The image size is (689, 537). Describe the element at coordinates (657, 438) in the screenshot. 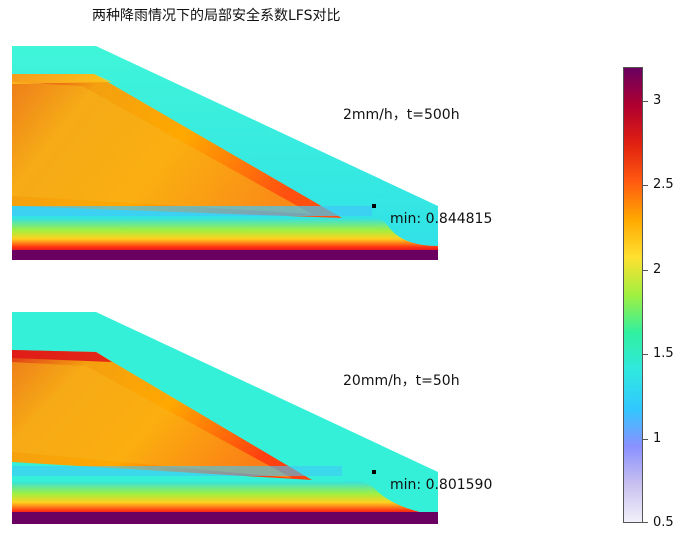

I see `colorbar-tick-label: 1` at that location.